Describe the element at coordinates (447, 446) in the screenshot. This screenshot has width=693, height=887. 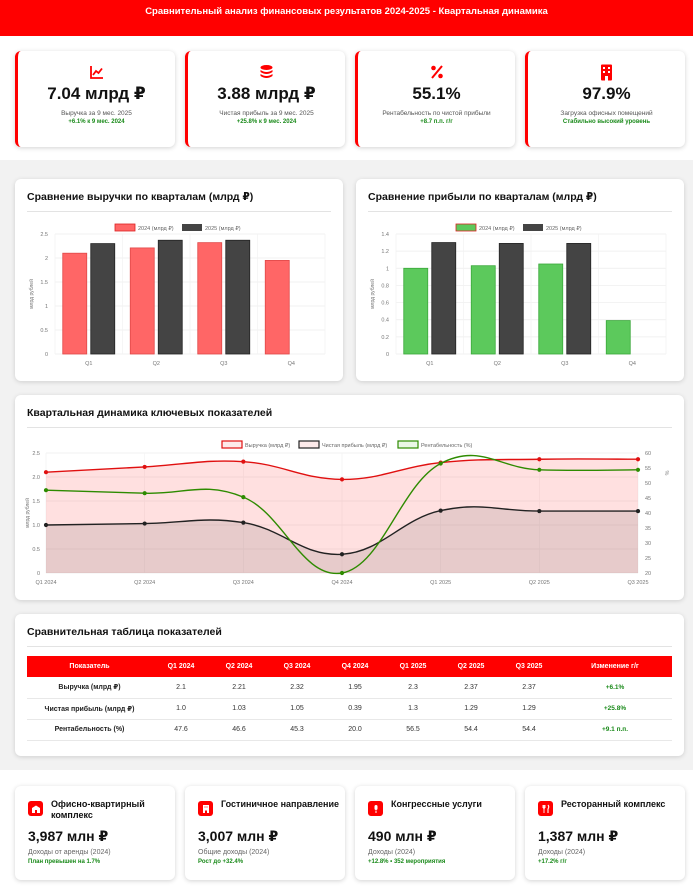
I see `legend-label: Рентабельность (%)` at that location.